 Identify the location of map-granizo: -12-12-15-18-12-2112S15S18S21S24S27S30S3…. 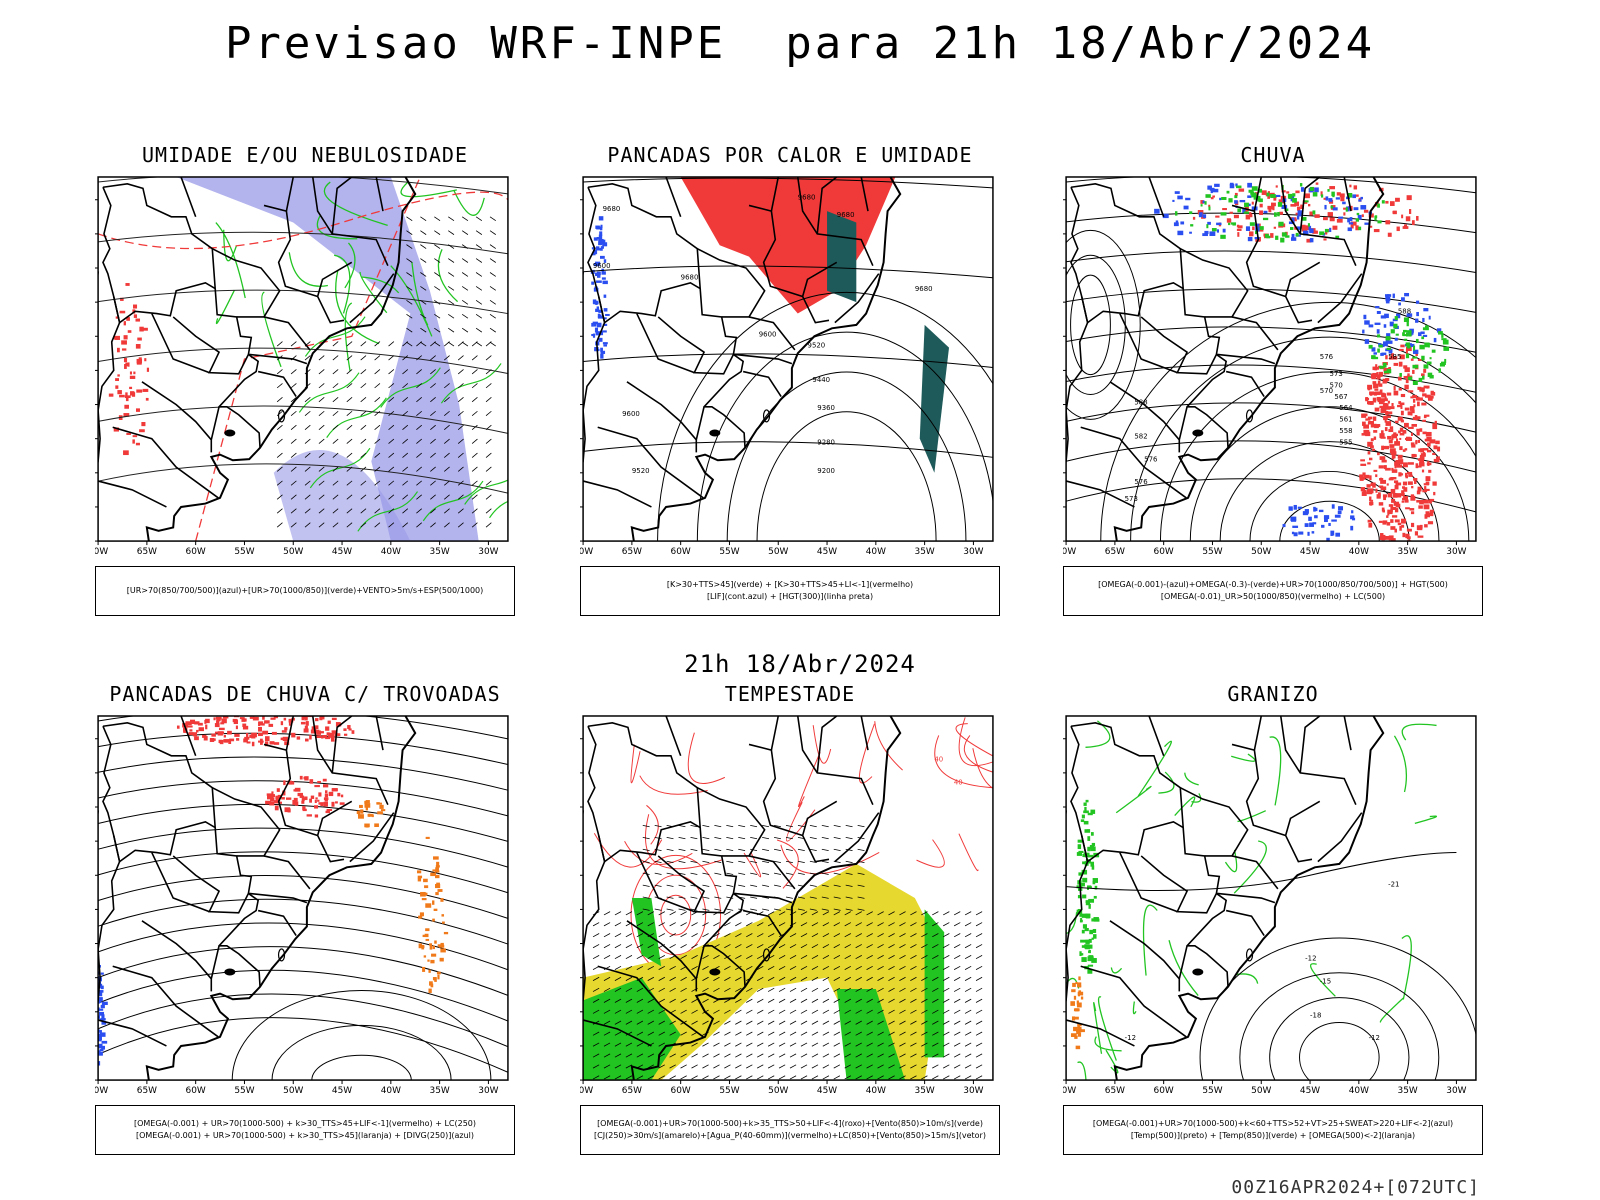
(1273, 904).